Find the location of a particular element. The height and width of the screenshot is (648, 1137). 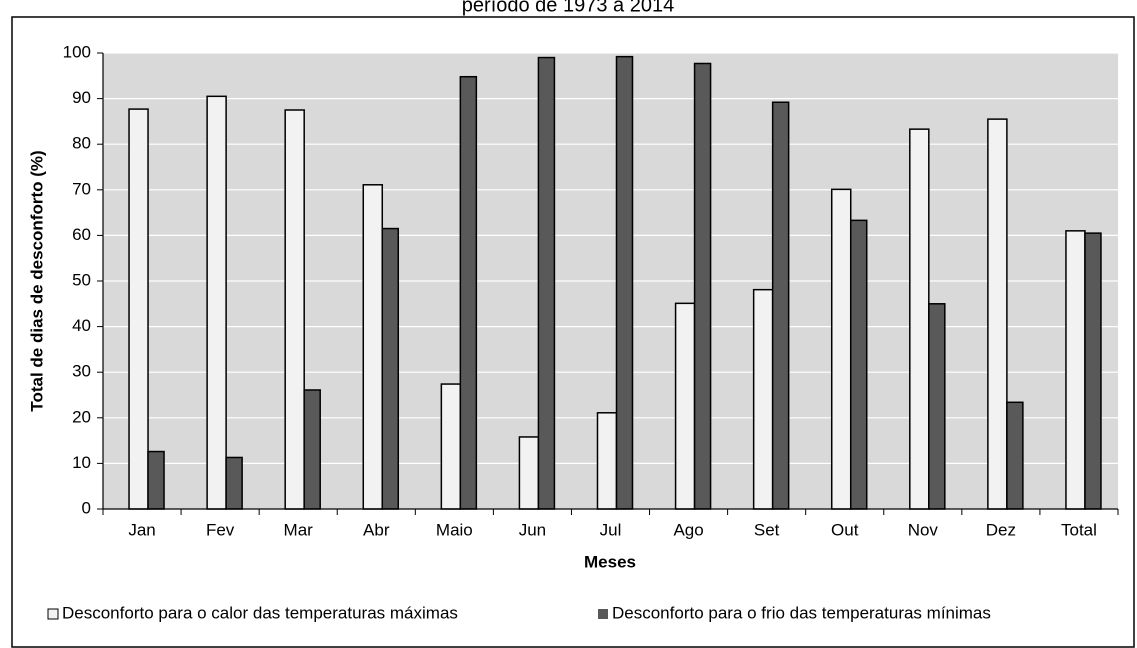

y-tick-label: 50 is located at coordinates (81, 279).